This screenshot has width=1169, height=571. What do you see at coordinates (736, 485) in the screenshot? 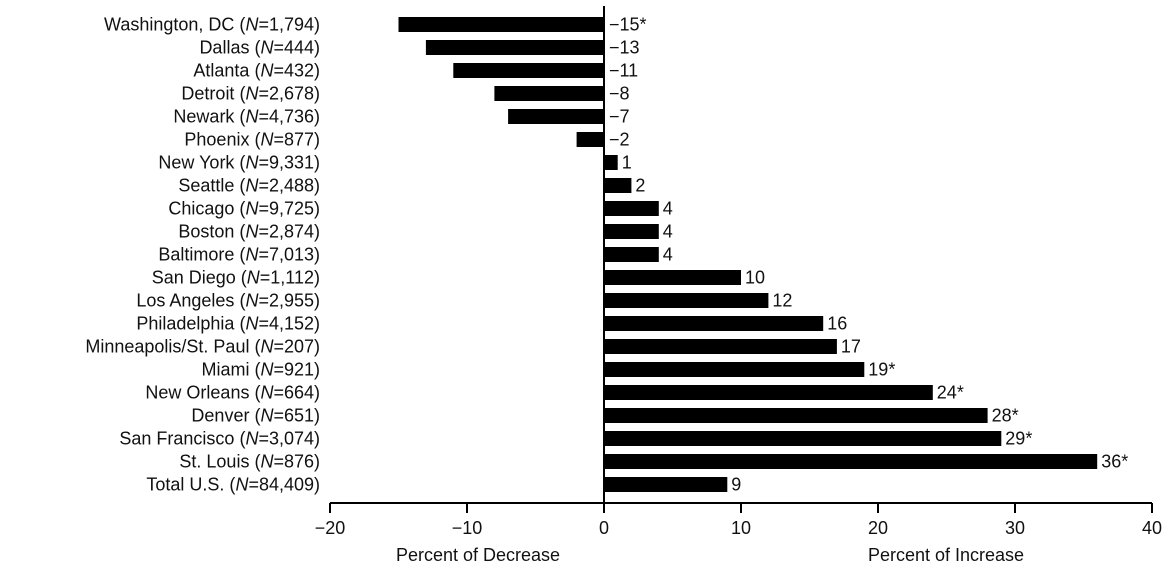
I see `data-label: 9` at bounding box center [736, 485].